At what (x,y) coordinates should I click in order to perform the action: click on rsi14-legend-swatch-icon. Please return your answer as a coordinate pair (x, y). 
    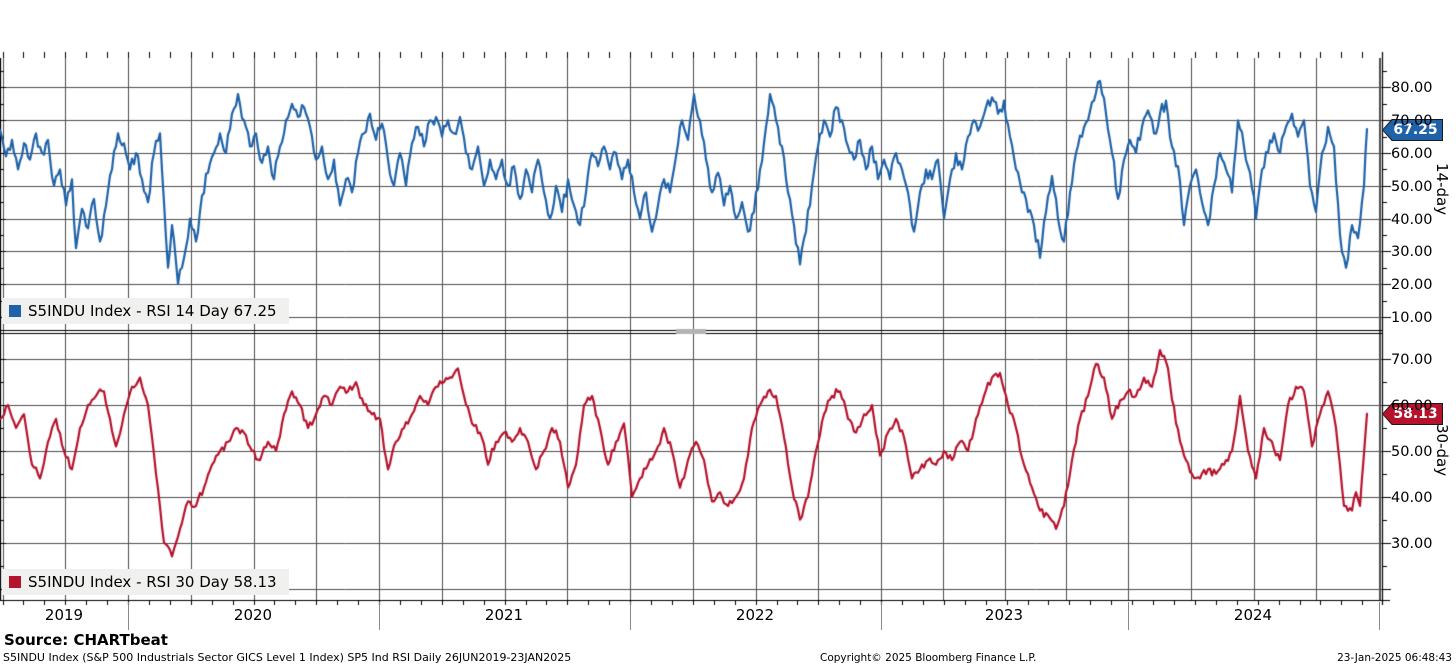
    Looking at the image, I should click on (15, 311).